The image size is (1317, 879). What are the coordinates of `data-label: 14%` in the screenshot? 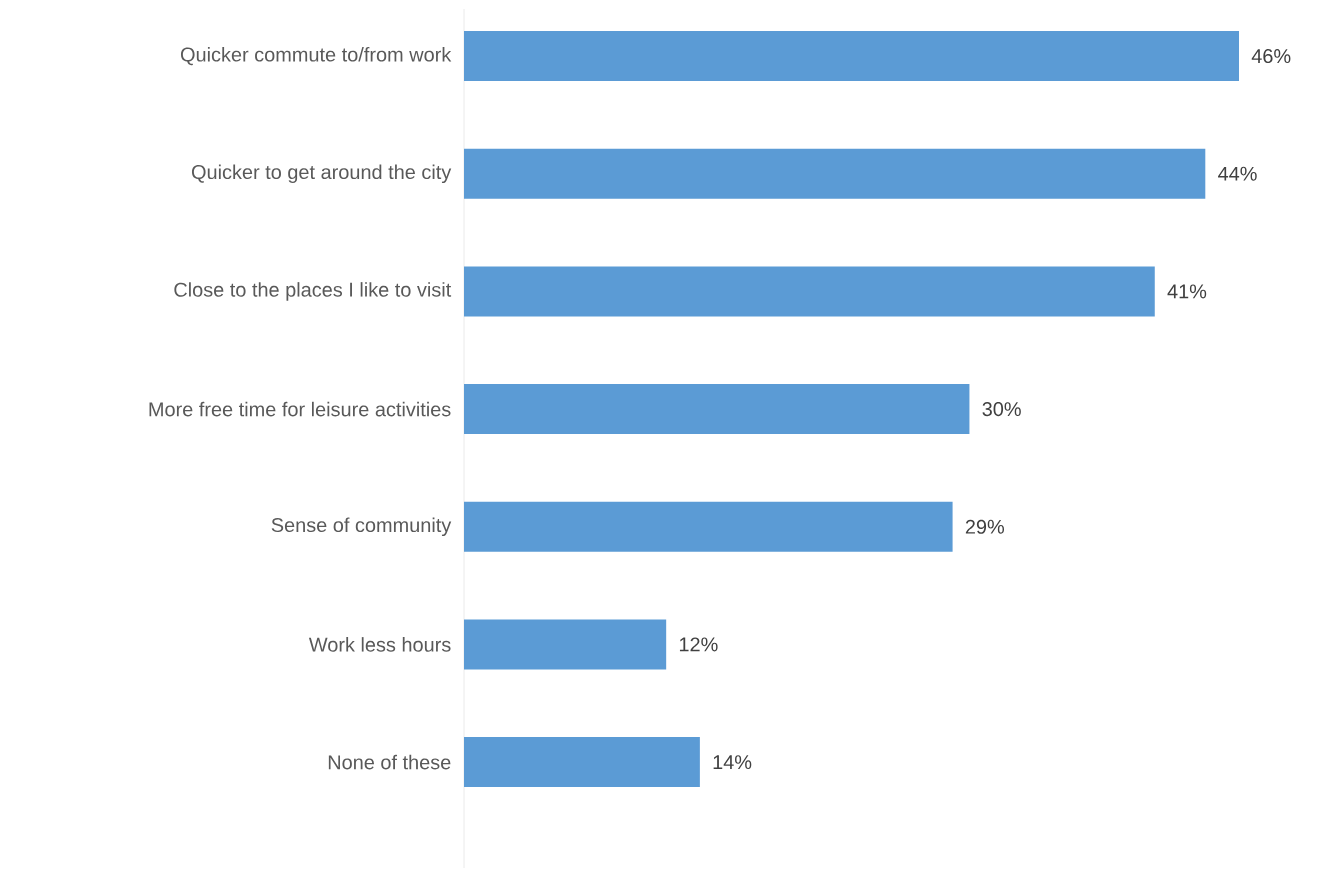 It's located at (732, 762).